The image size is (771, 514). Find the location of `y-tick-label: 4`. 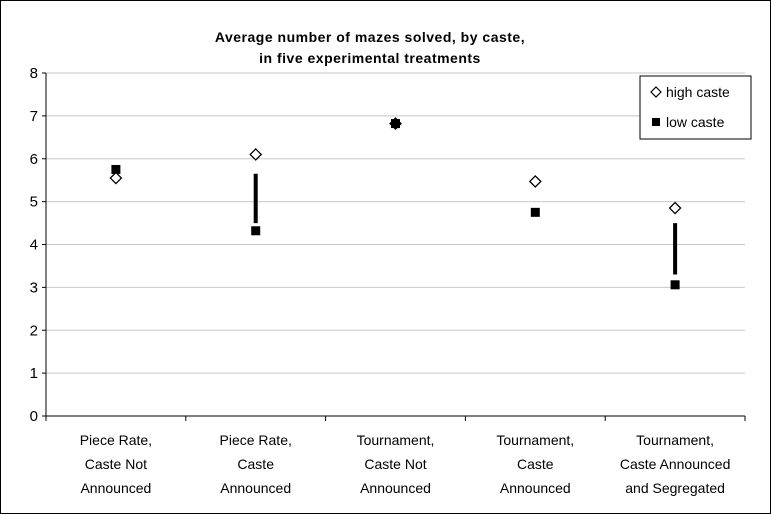

y-tick-label: 4 is located at coordinates (34, 245).